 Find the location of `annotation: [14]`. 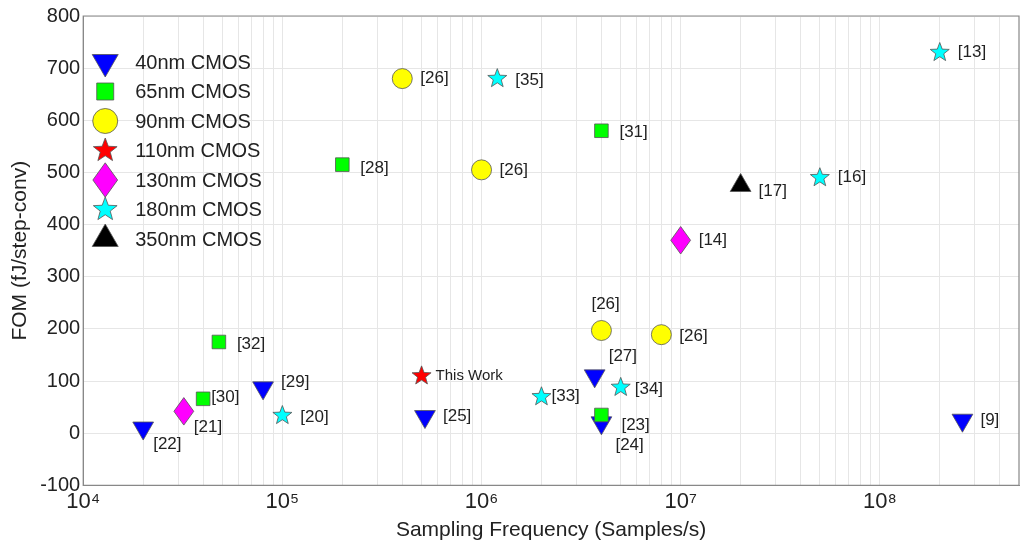

annotation: [14] is located at coordinates (713, 239).